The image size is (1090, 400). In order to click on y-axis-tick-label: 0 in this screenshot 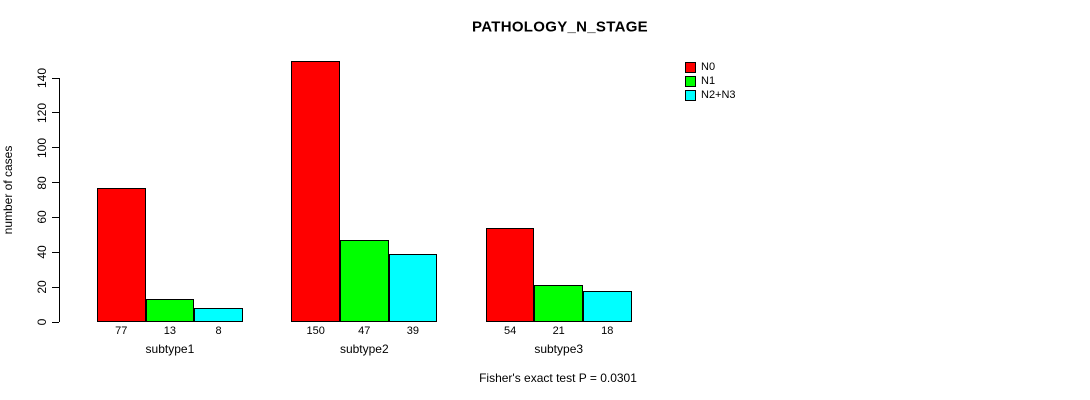, I will do `click(42, 322)`.